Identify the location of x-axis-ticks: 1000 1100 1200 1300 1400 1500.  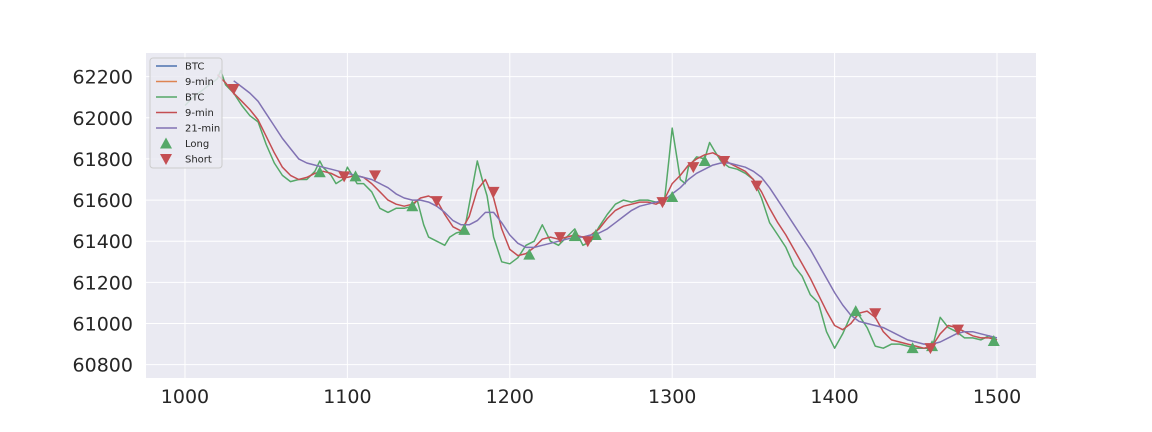
(591, 397).